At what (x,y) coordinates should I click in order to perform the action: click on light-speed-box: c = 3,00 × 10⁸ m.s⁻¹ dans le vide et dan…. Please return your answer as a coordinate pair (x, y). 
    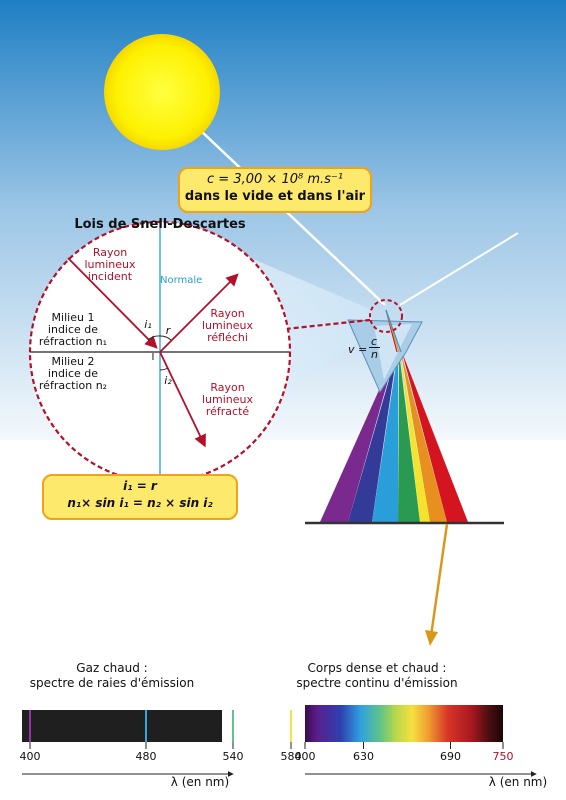
    Looking at the image, I should click on (275, 190).